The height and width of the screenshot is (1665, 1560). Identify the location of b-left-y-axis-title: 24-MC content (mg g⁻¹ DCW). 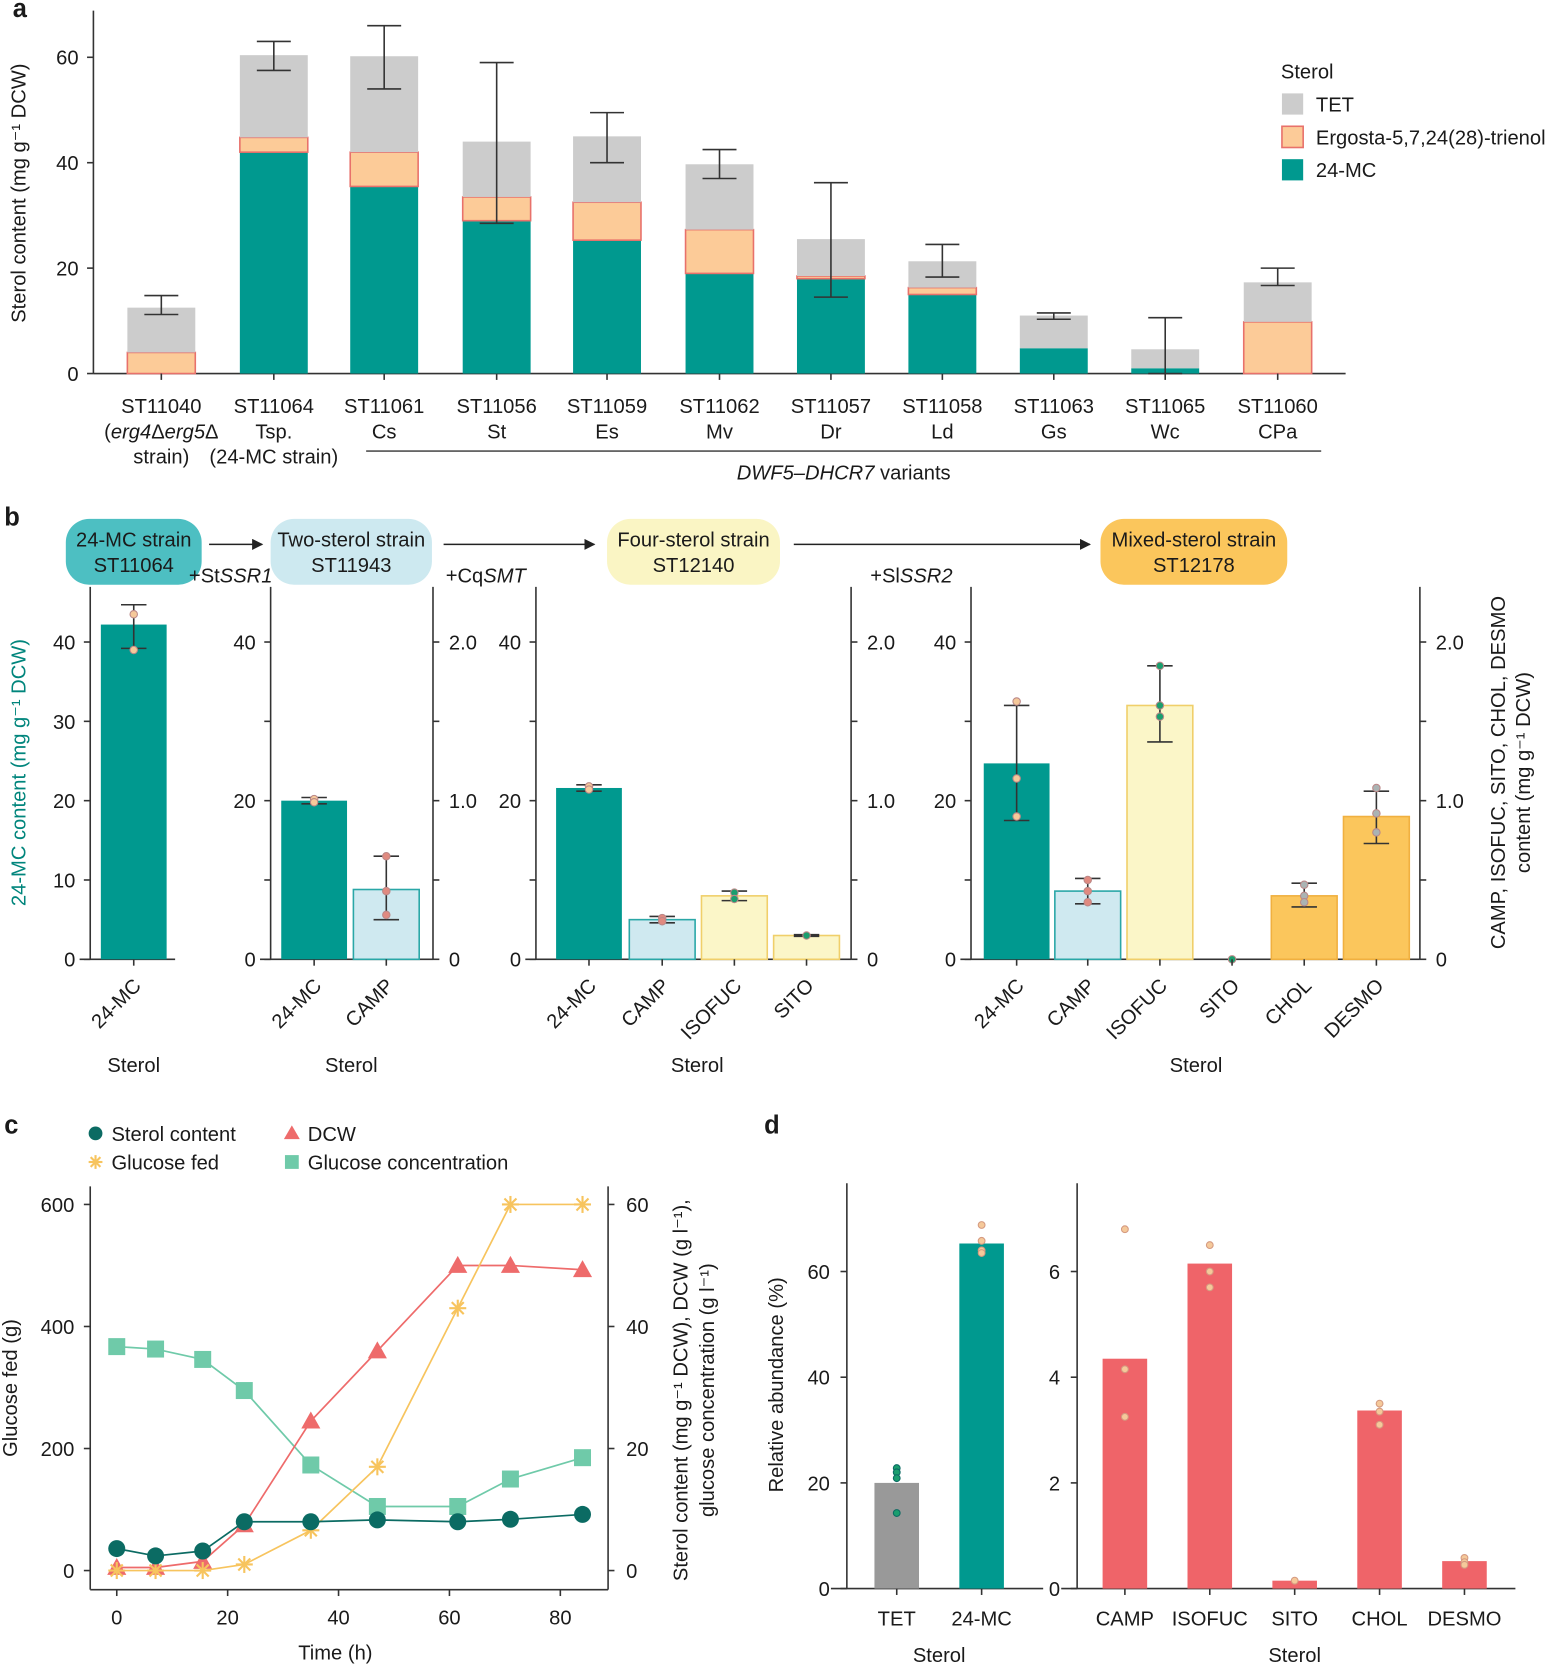
(19, 772).